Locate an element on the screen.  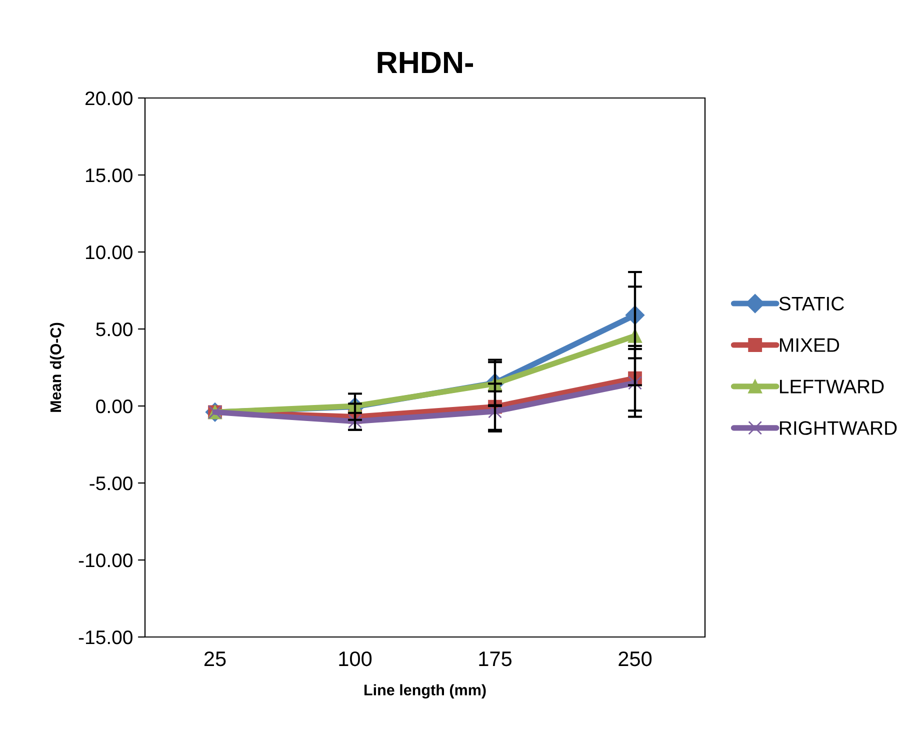
legend-label: LEFTWARD is located at coordinates (832, 387).